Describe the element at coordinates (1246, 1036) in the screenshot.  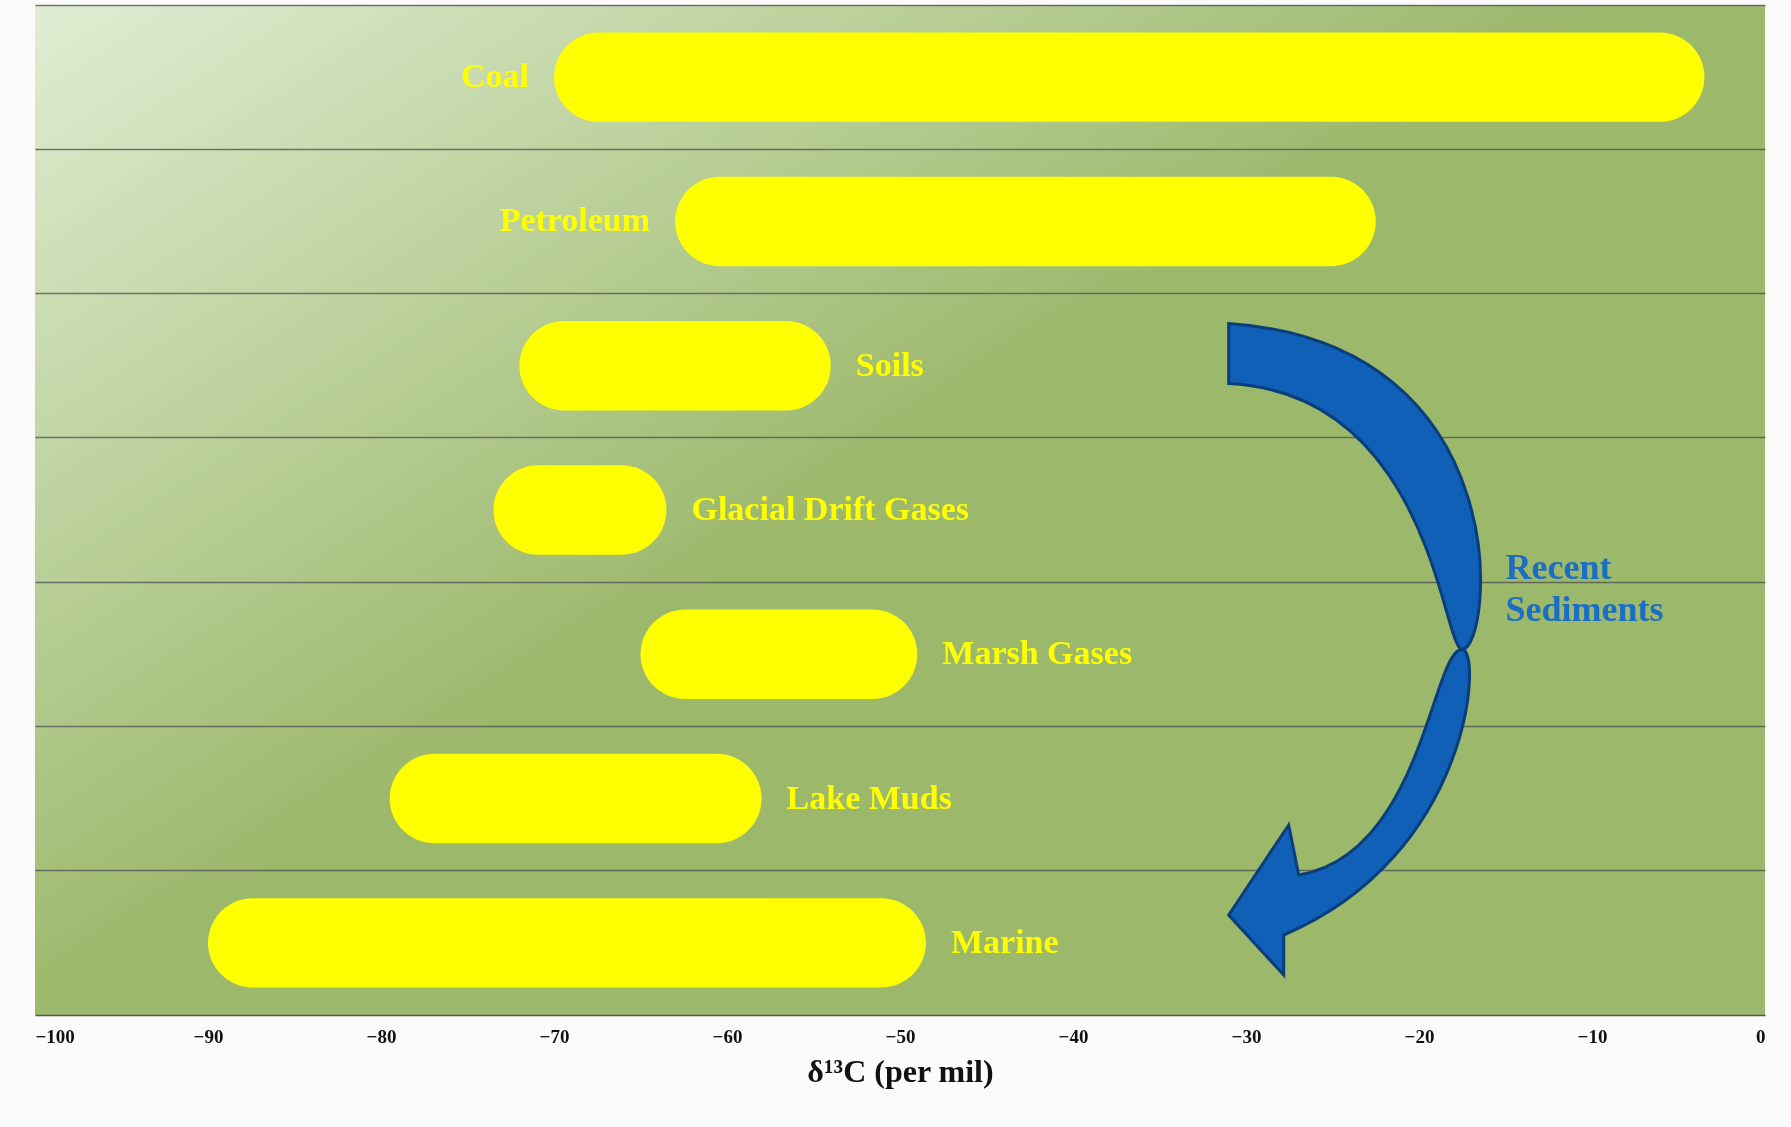
I see `x-tick-label: −30` at that location.